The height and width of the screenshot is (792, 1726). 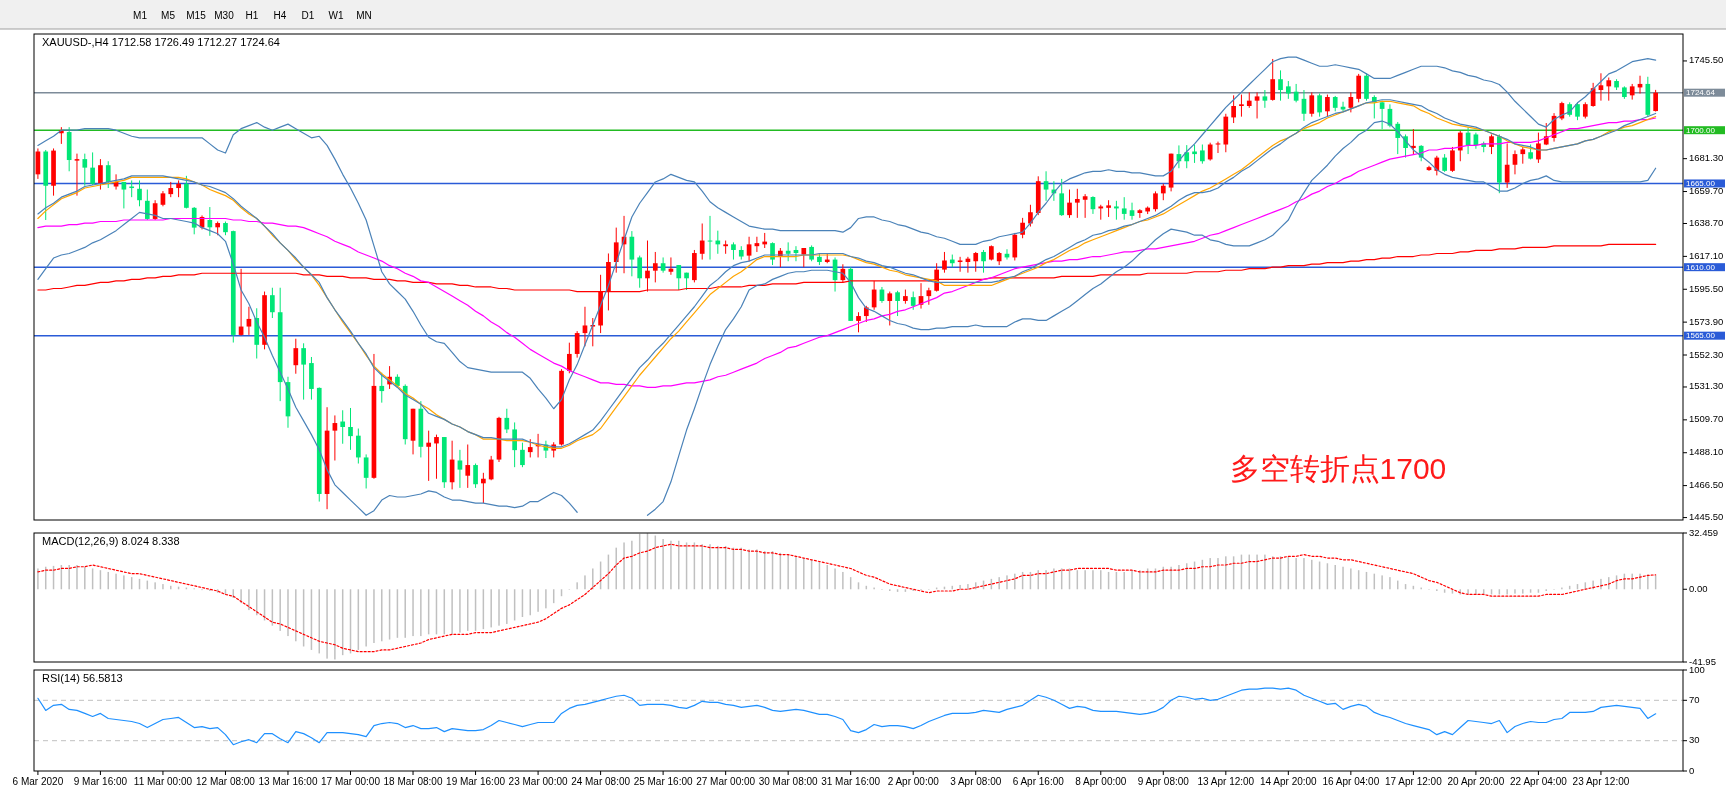 I want to click on x-tick-label: 12 Mar 08:00, so click(x=226, y=781).